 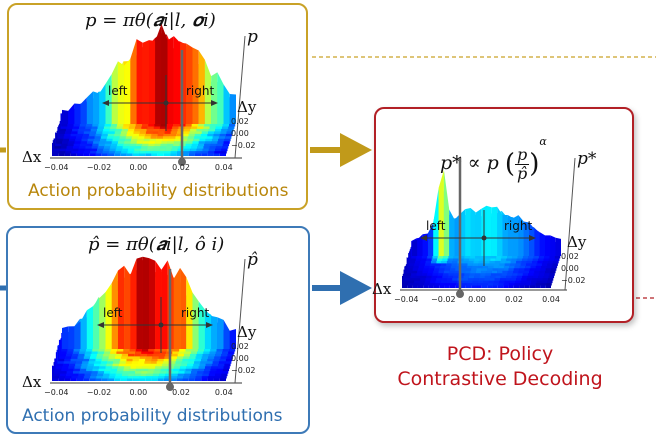 I want to click on pcd-title: PCD: Policy Contrastive Decoding, so click(x=500, y=367).